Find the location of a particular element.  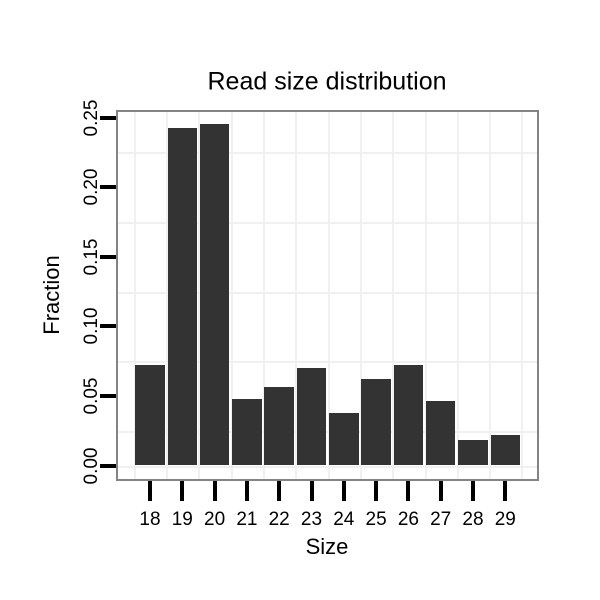

x-tick-label-24: 24 is located at coordinates (344, 519).